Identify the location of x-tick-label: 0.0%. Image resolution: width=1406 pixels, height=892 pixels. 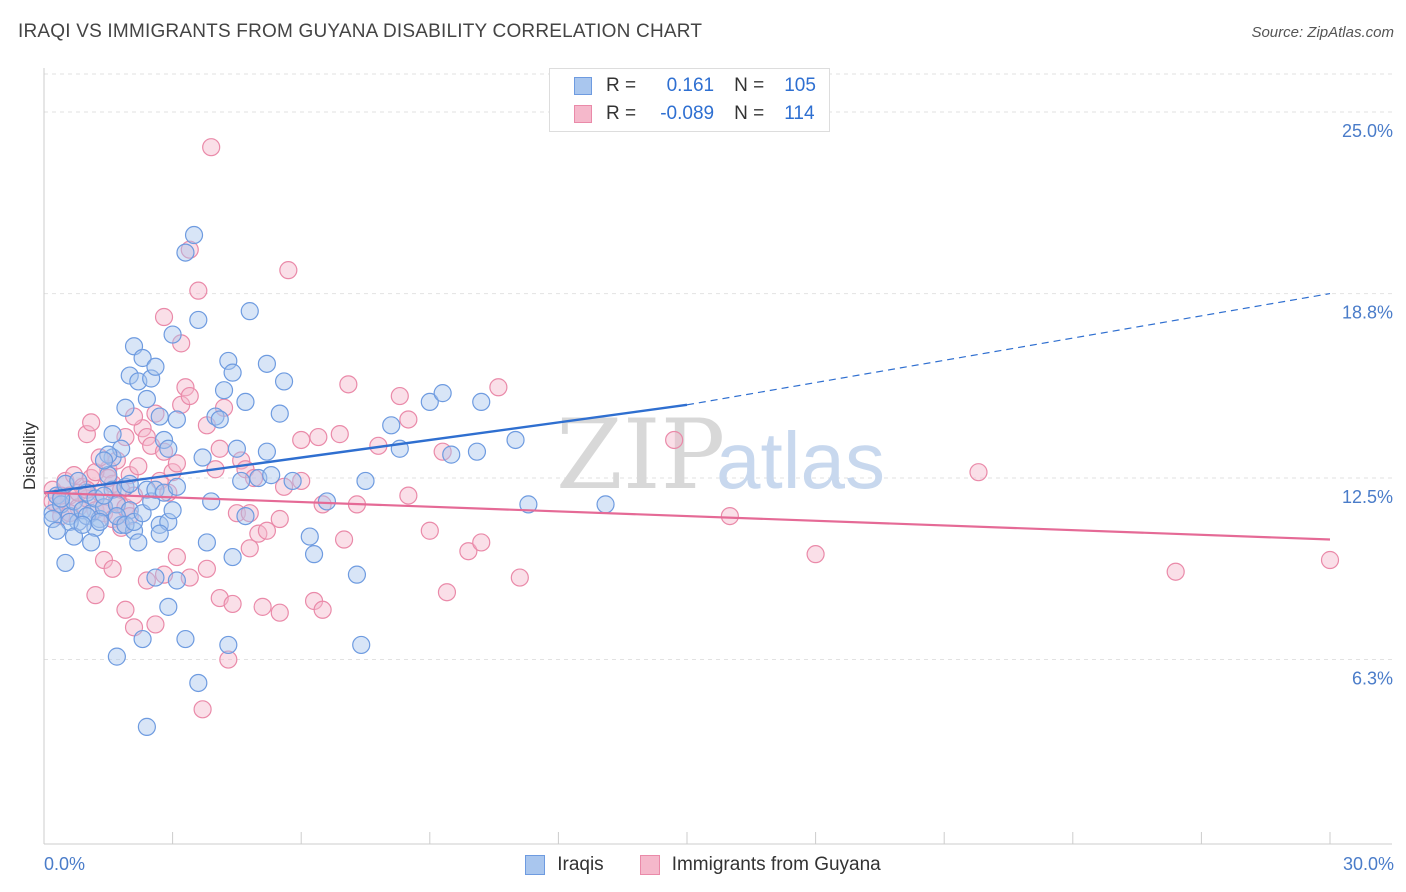
(64, 864).